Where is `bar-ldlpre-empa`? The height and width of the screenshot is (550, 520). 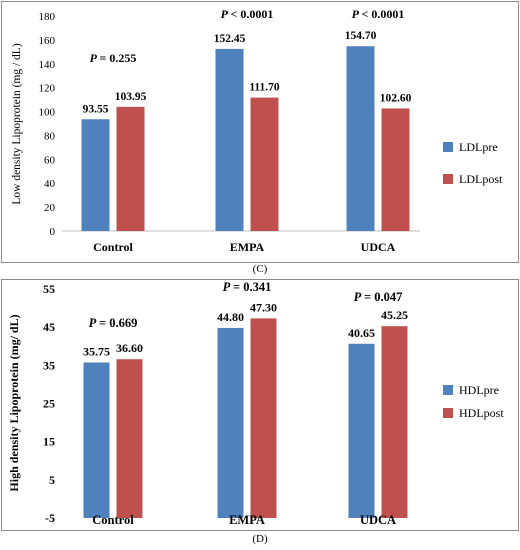
bar-ldlpre-empa is located at coordinates (229, 139).